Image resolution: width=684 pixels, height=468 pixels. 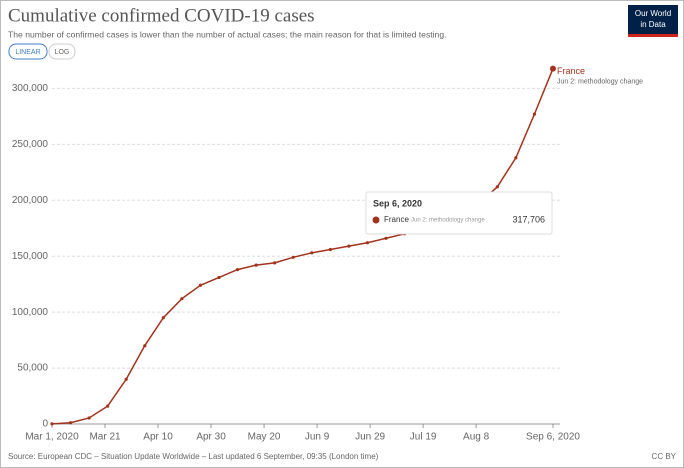 I want to click on linear-button-label: LINEAR, so click(x=27, y=52).